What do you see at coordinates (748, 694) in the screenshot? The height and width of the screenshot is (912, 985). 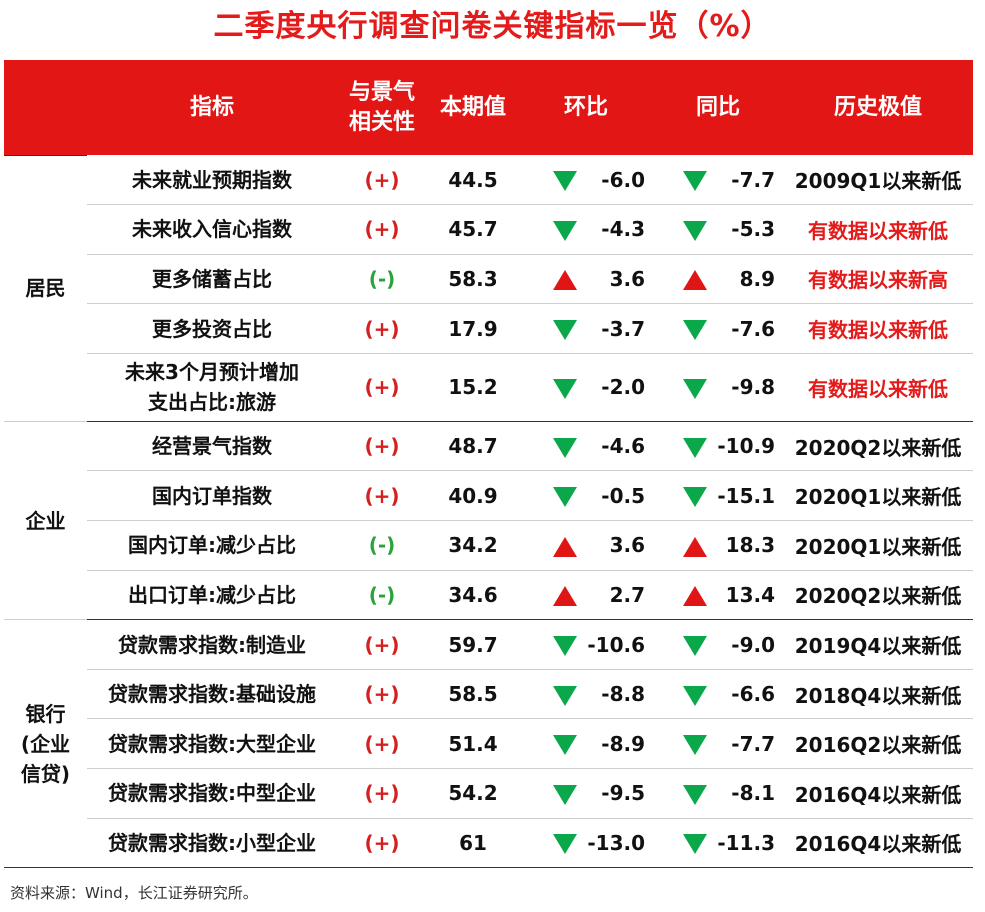 I see `yoy-change: -6.6` at bounding box center [748, 694].